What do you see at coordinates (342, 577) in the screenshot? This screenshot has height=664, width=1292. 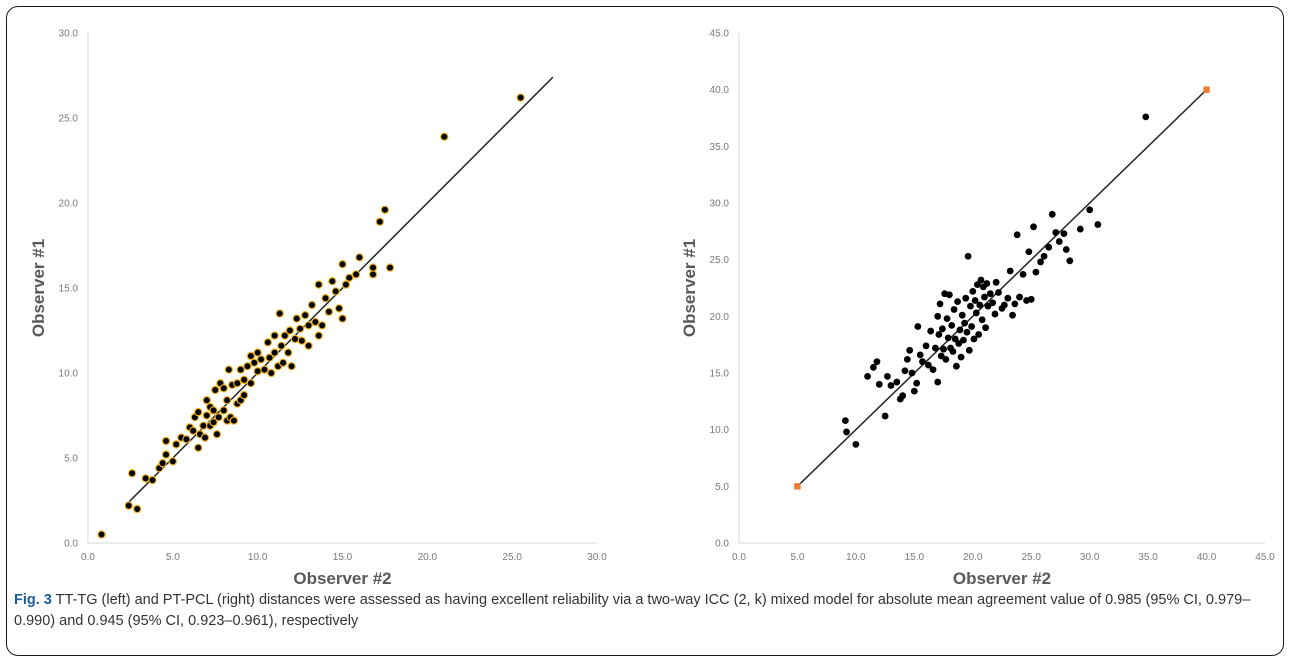 I see `x-axis-title: Observer #2` at bounding box center [342, 577].